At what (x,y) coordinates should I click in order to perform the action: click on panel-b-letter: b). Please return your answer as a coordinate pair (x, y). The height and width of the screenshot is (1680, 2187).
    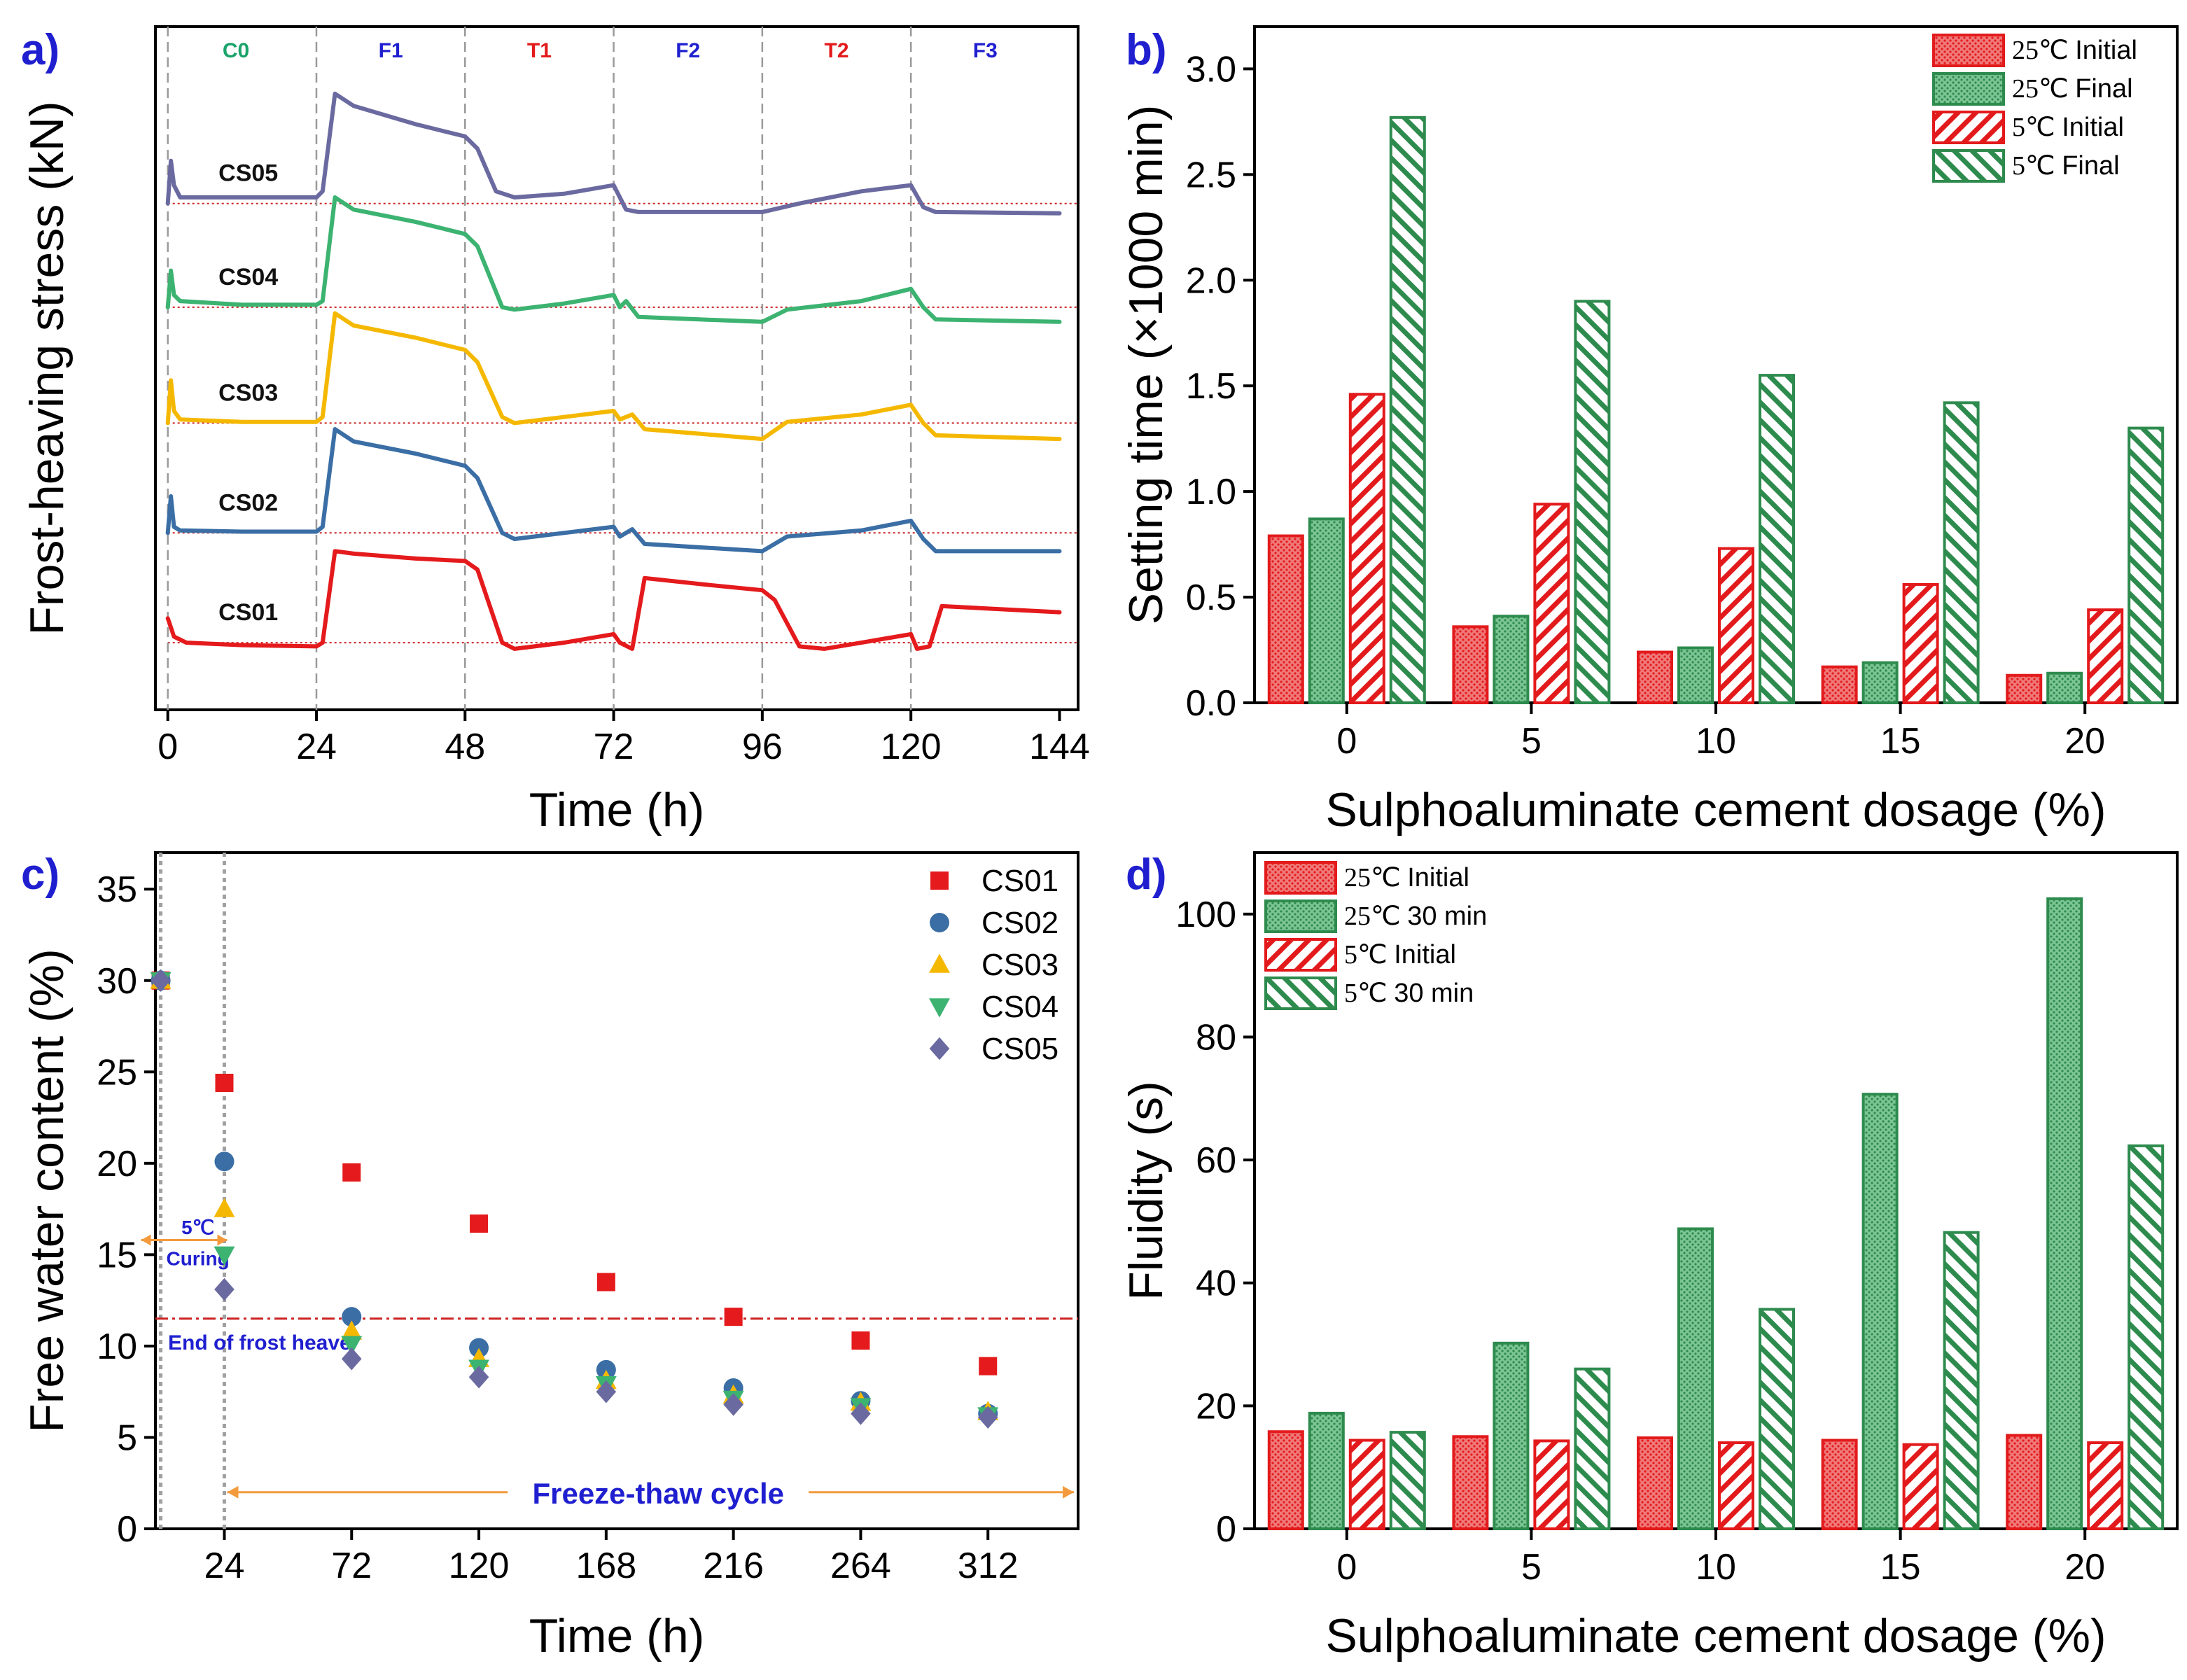
    Looking at the image, I should click on (1146, 50).